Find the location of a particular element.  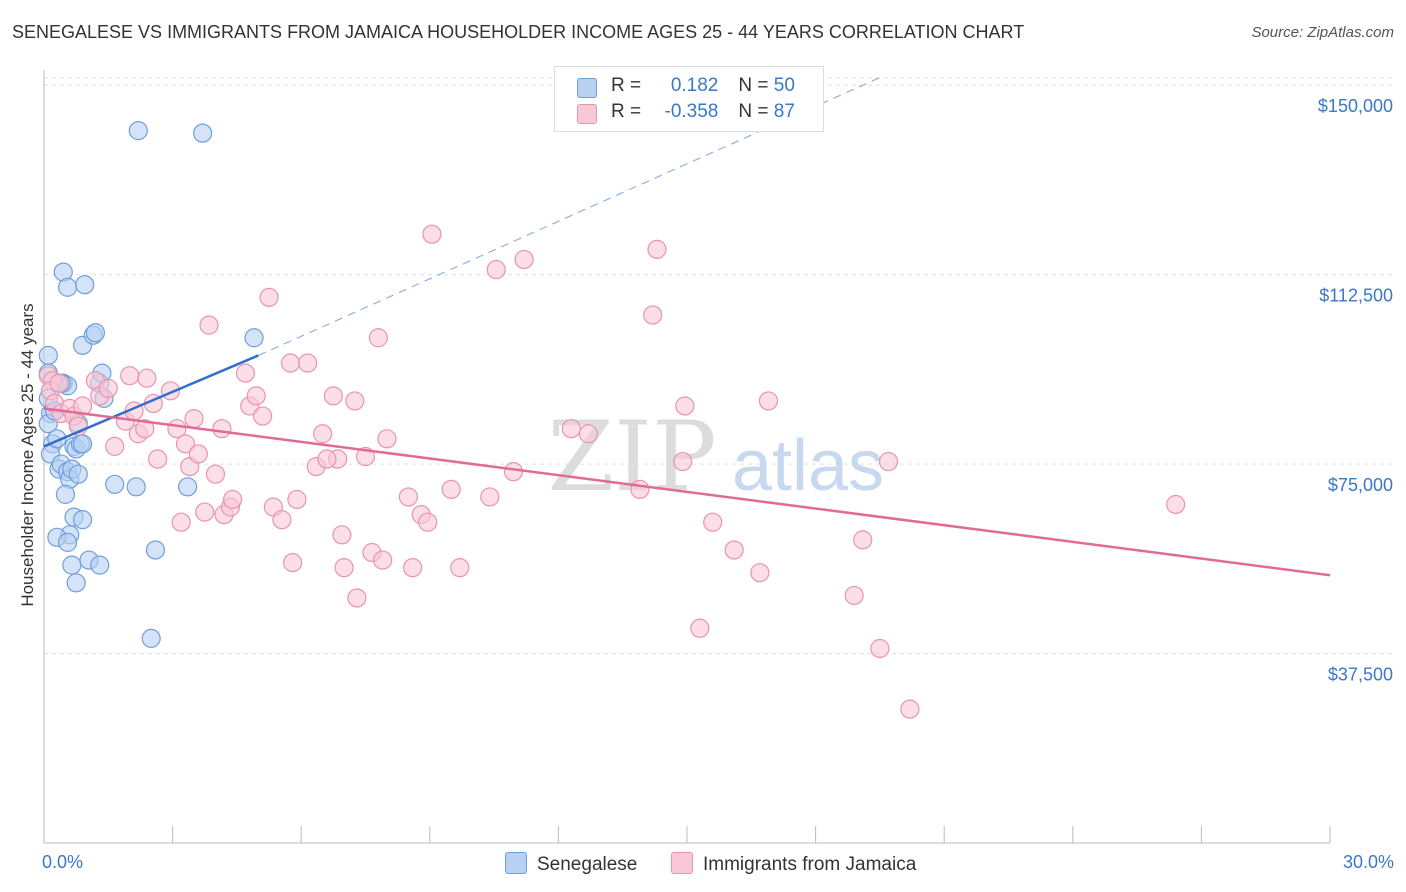

legend-r-value: -0.358 is located at coordinates (691, 111).